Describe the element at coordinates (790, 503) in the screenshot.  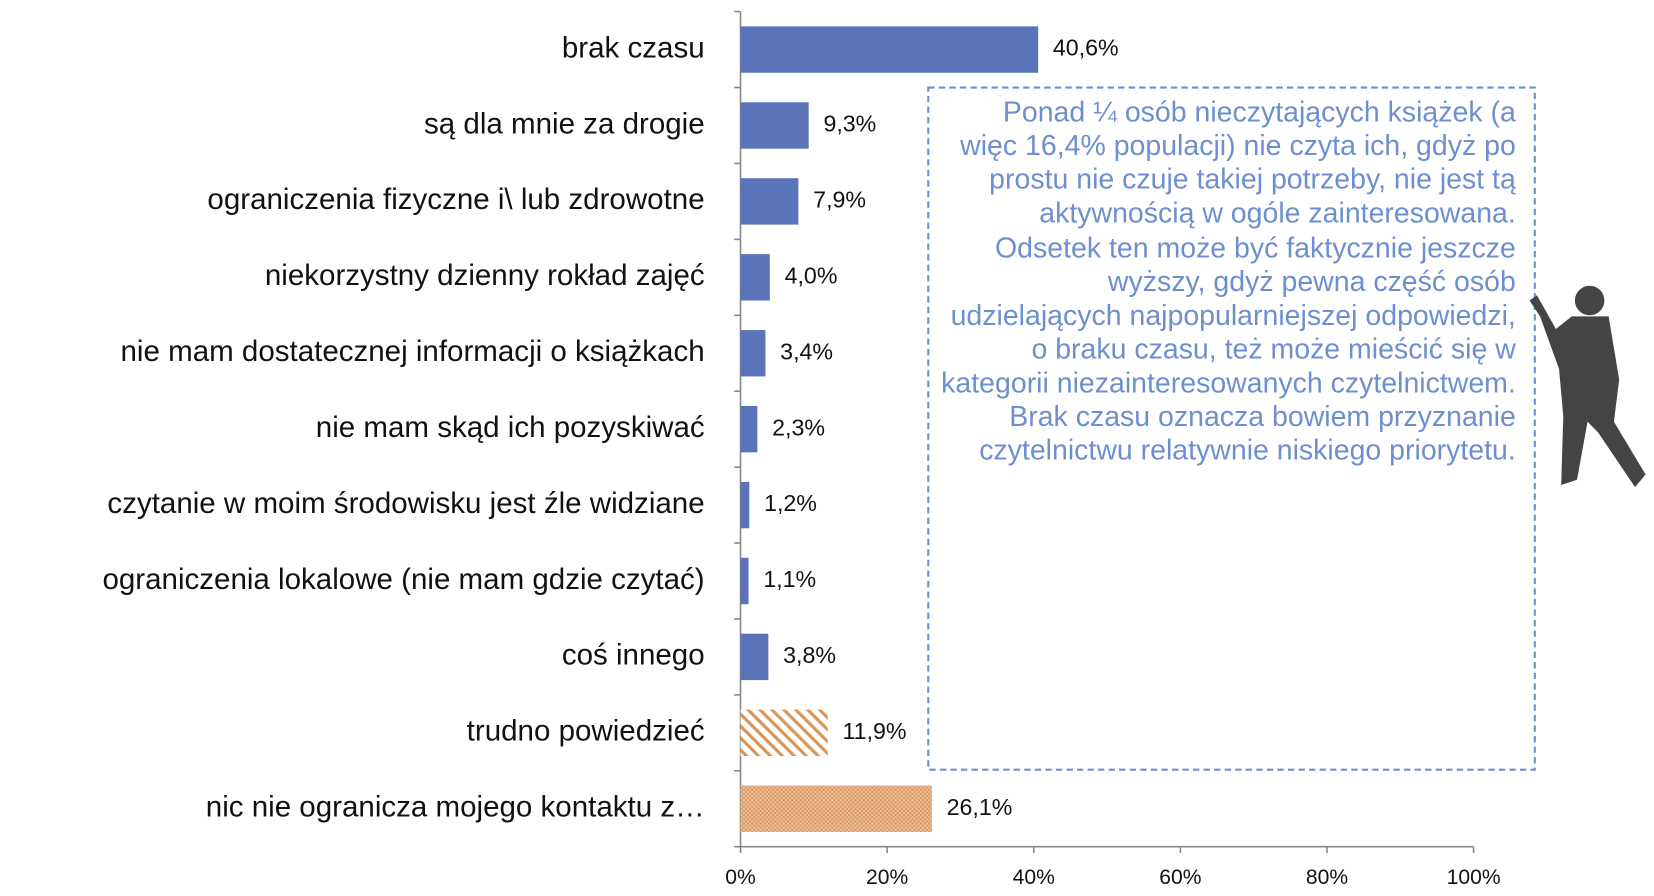
I see `value-label: 1,2%` at that location.